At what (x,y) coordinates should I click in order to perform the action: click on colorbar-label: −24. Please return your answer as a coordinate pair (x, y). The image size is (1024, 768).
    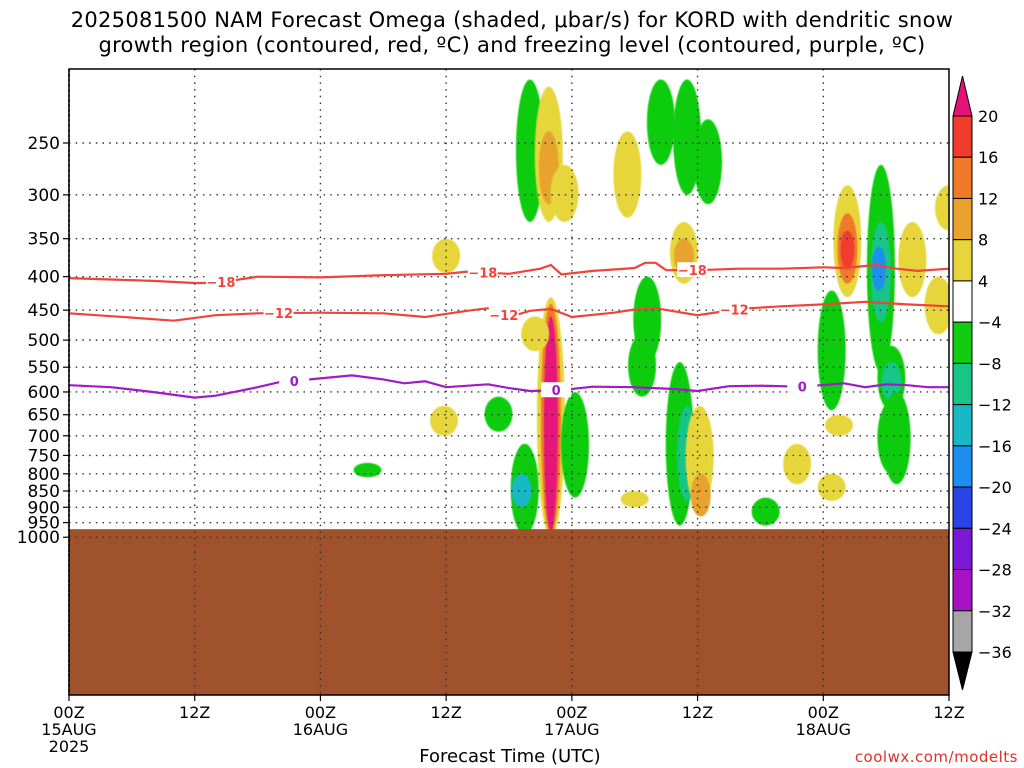
    Looking at the image, I should click on (995, 528).